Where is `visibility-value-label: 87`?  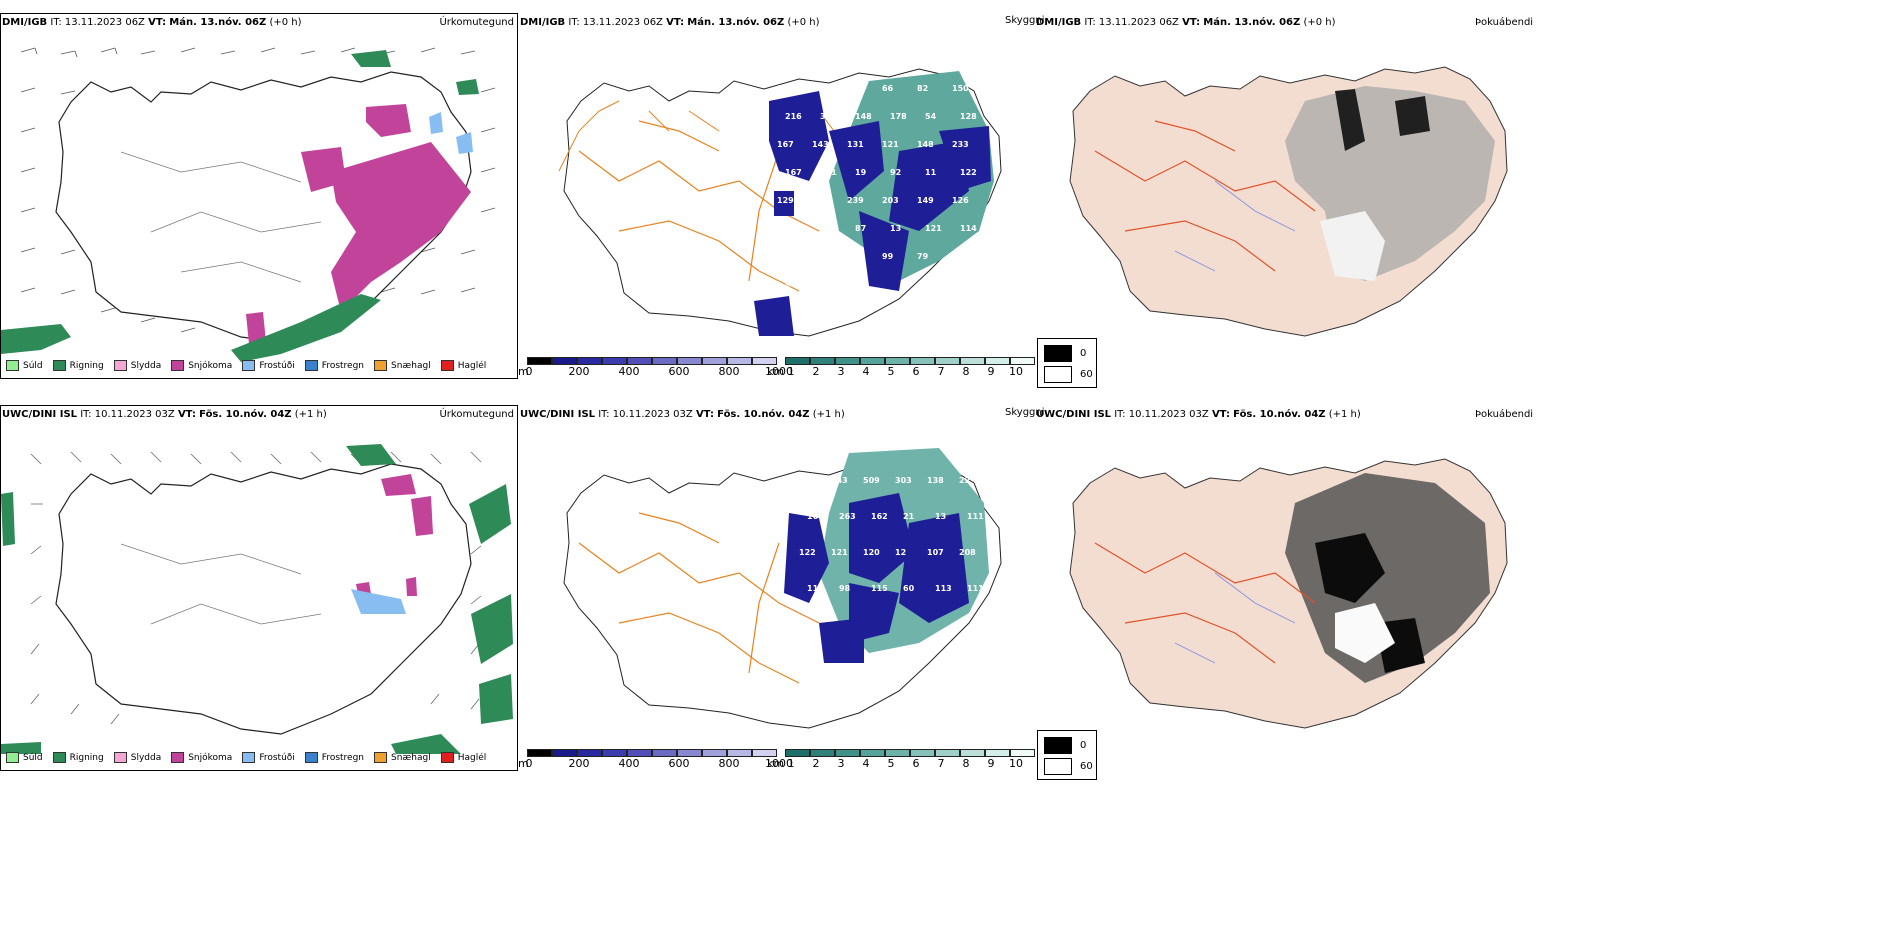
visibility-value-label: 87 is located at coordinates (860, 228).